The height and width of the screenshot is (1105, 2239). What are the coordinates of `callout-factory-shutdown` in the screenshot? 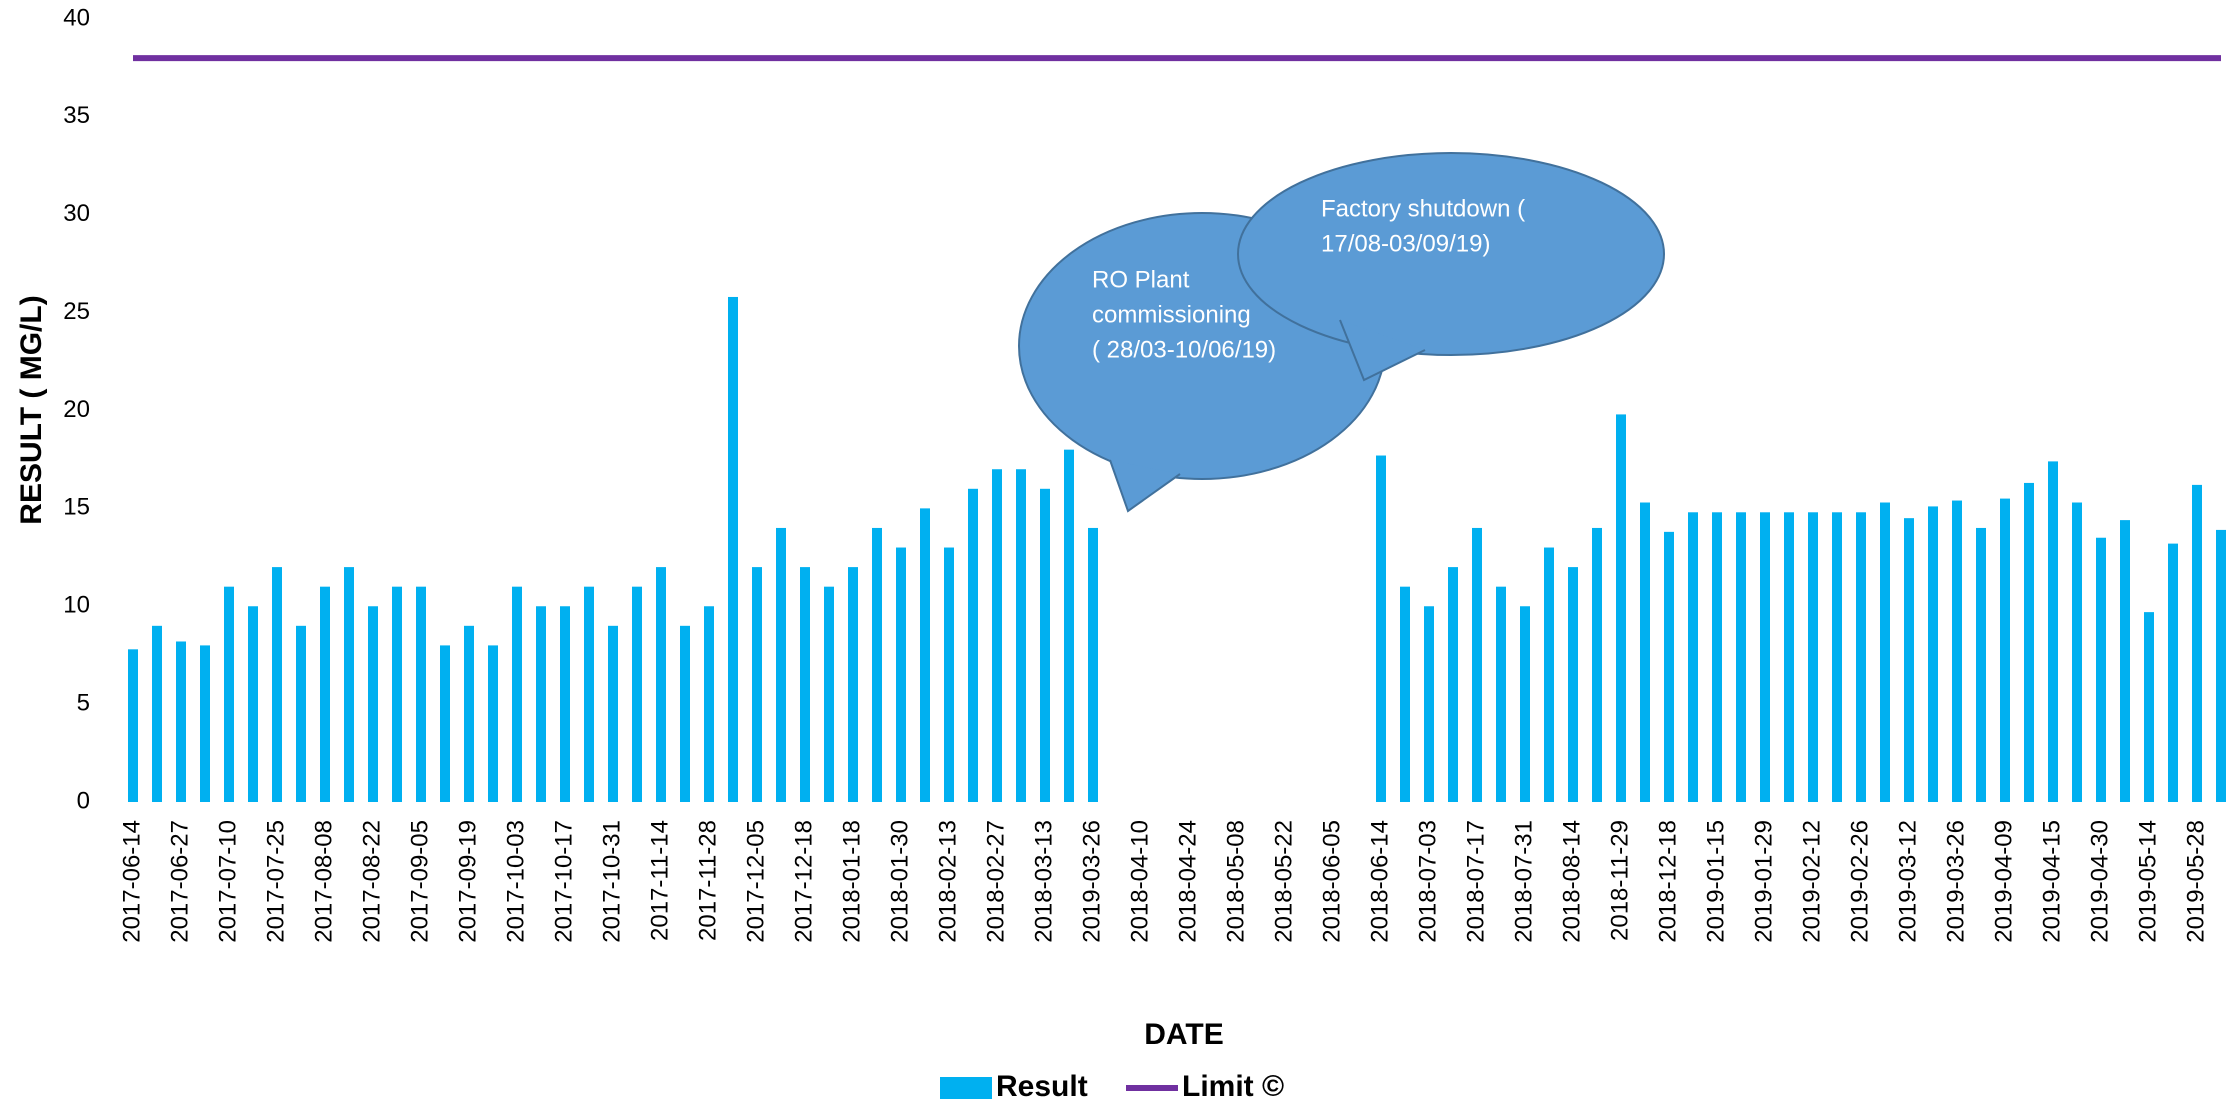 It's located at (1451, 267).